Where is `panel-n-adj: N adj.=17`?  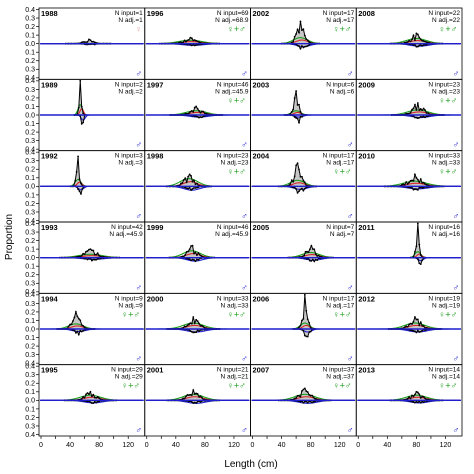
panel-n-adj: N adj.=17 is located at coordinates (340, 305).